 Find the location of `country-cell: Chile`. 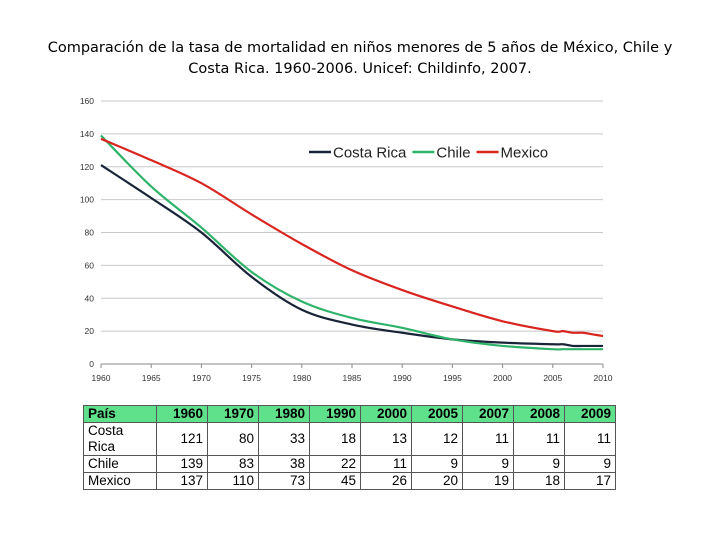

country-cell: Chile is located at coordinates (120, 464).